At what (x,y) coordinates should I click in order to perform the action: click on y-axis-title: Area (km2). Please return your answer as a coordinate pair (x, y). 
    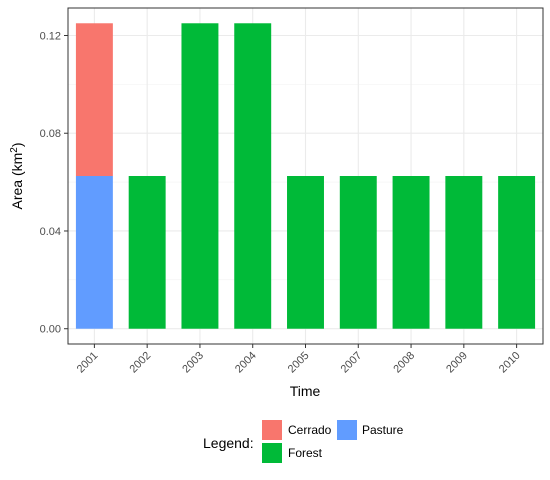
    Looking at the image, I should click on (17, 175).